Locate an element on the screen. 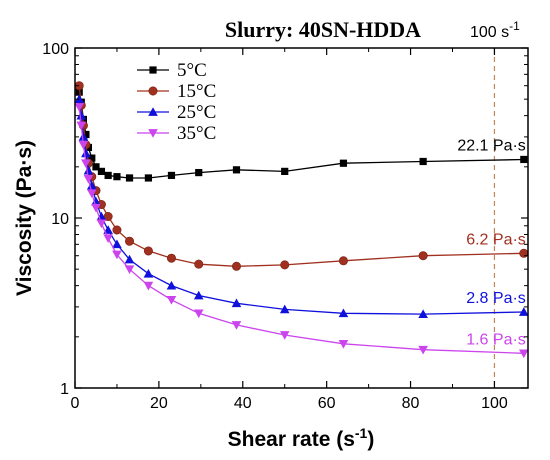 This screenshot has height=460, width=550. legend-label: 25°C is located at coordinates (196, 112).